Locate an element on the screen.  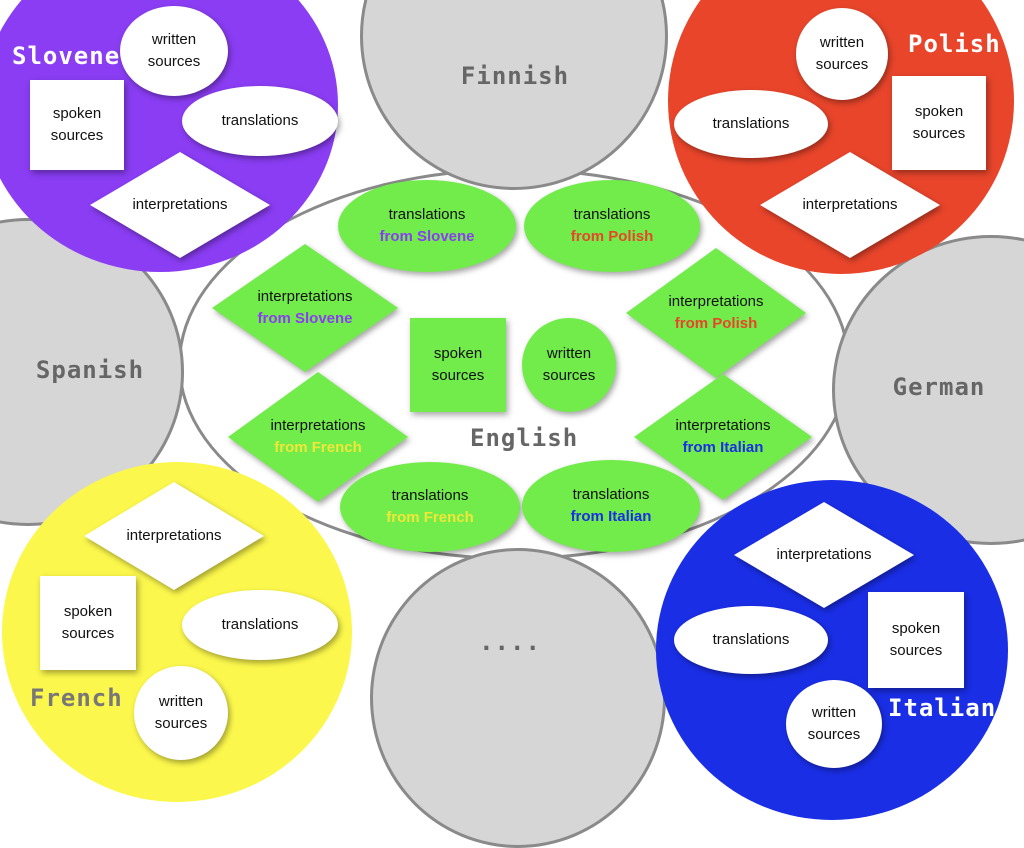
italian-translations: translations is located at coordinates (751, 640).